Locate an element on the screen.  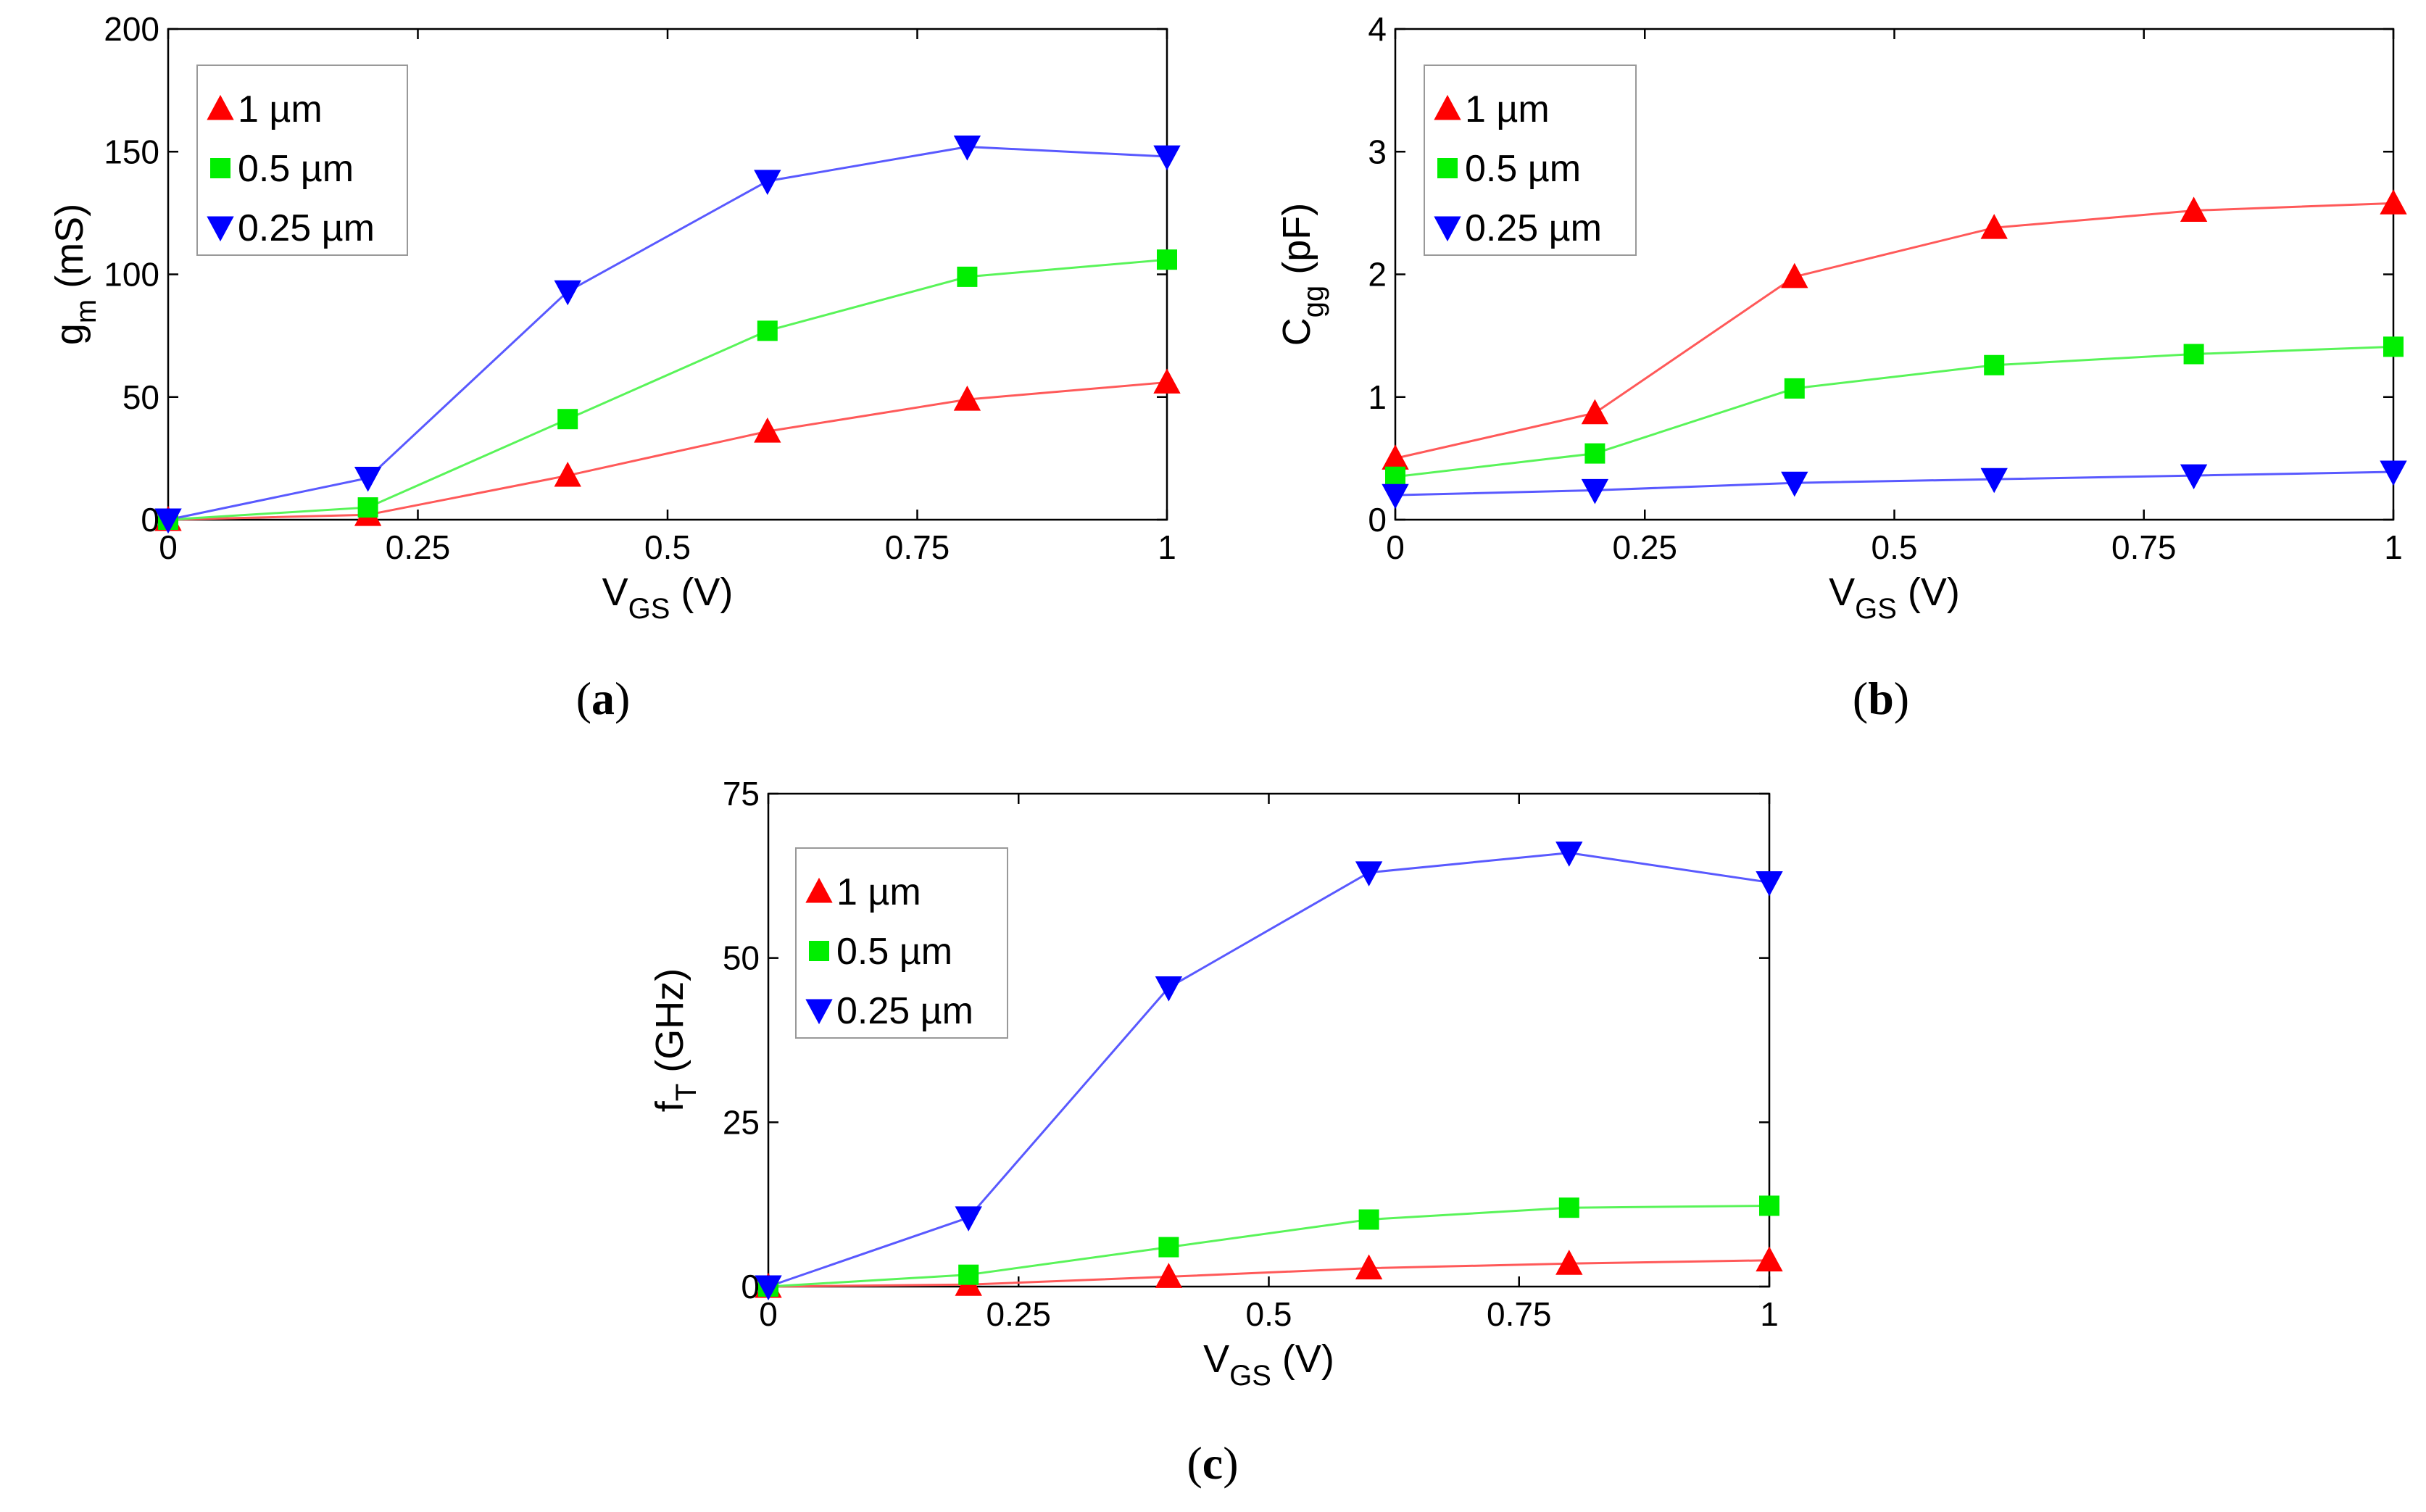
legend-box is located at coordinates (901, 943).